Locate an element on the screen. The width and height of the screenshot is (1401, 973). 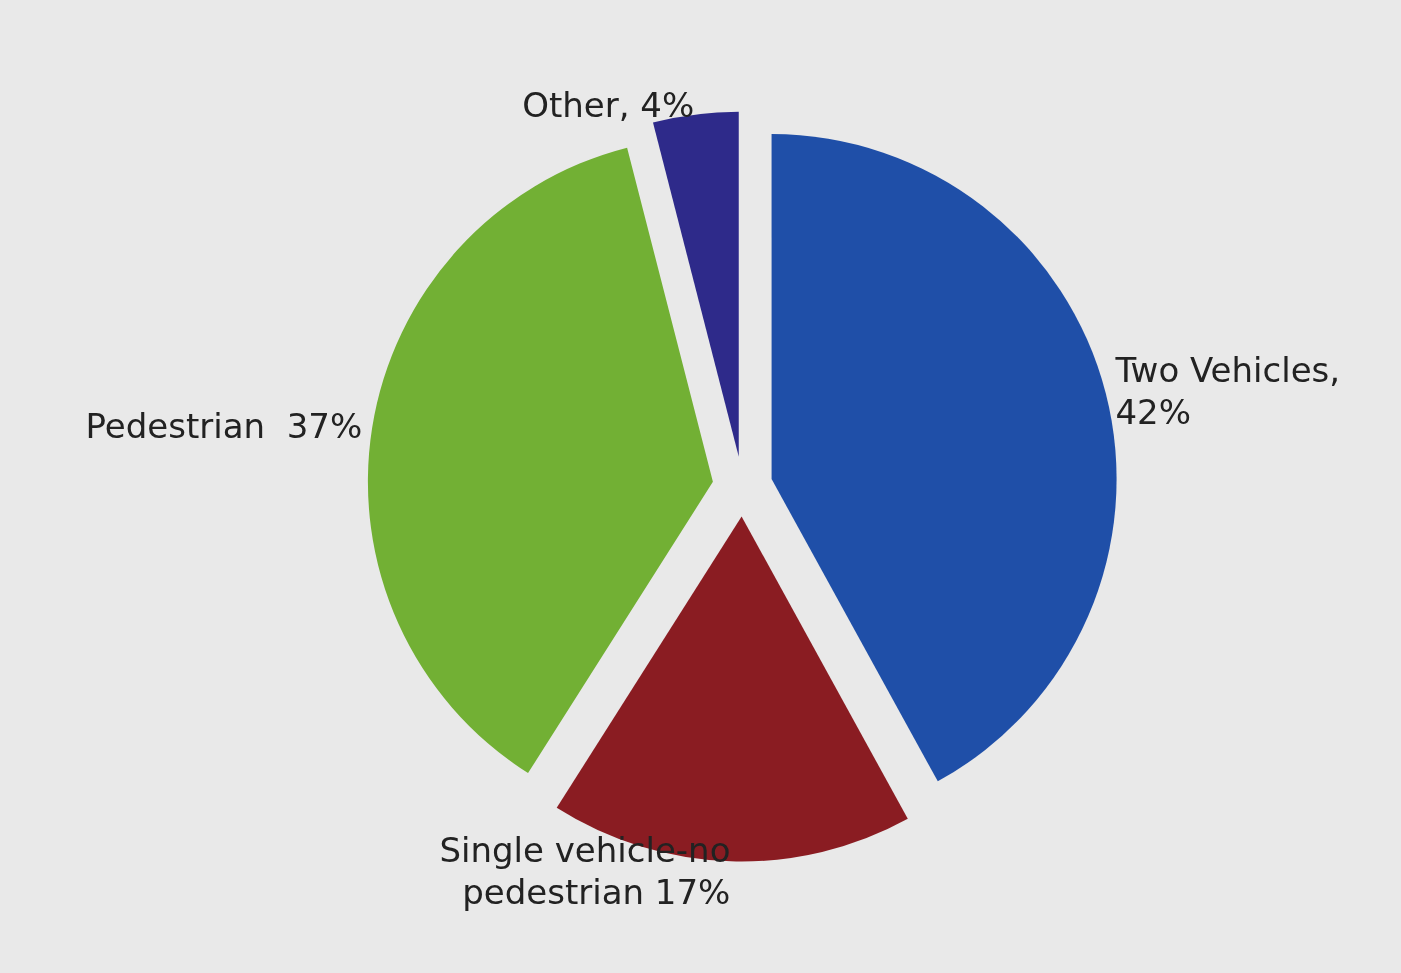
slice-label: Pedestrian 37% is located at coordinates (224, 426).